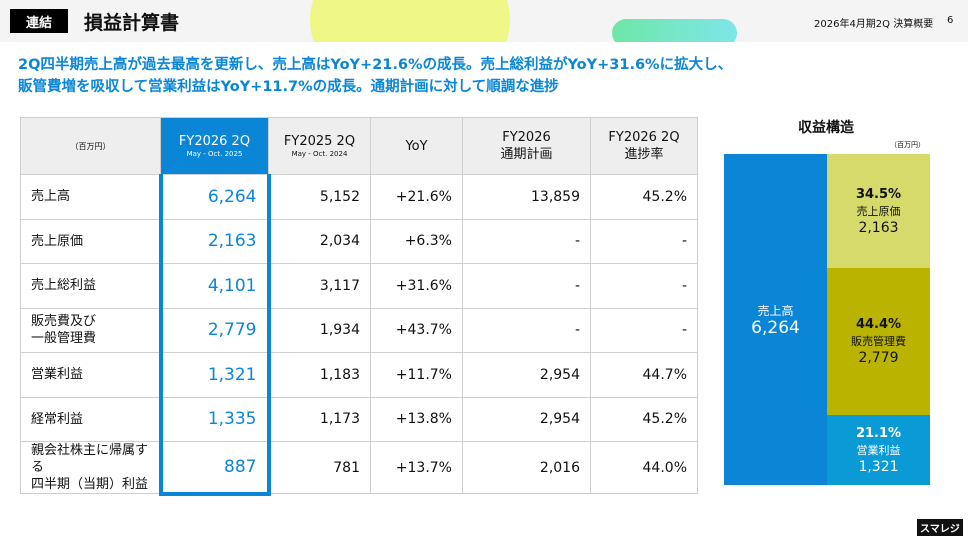 This screenshot has width=968, height=544. I want to click on column-header: FY2025 2Q May - Oct. 2024, so click(319, 146).